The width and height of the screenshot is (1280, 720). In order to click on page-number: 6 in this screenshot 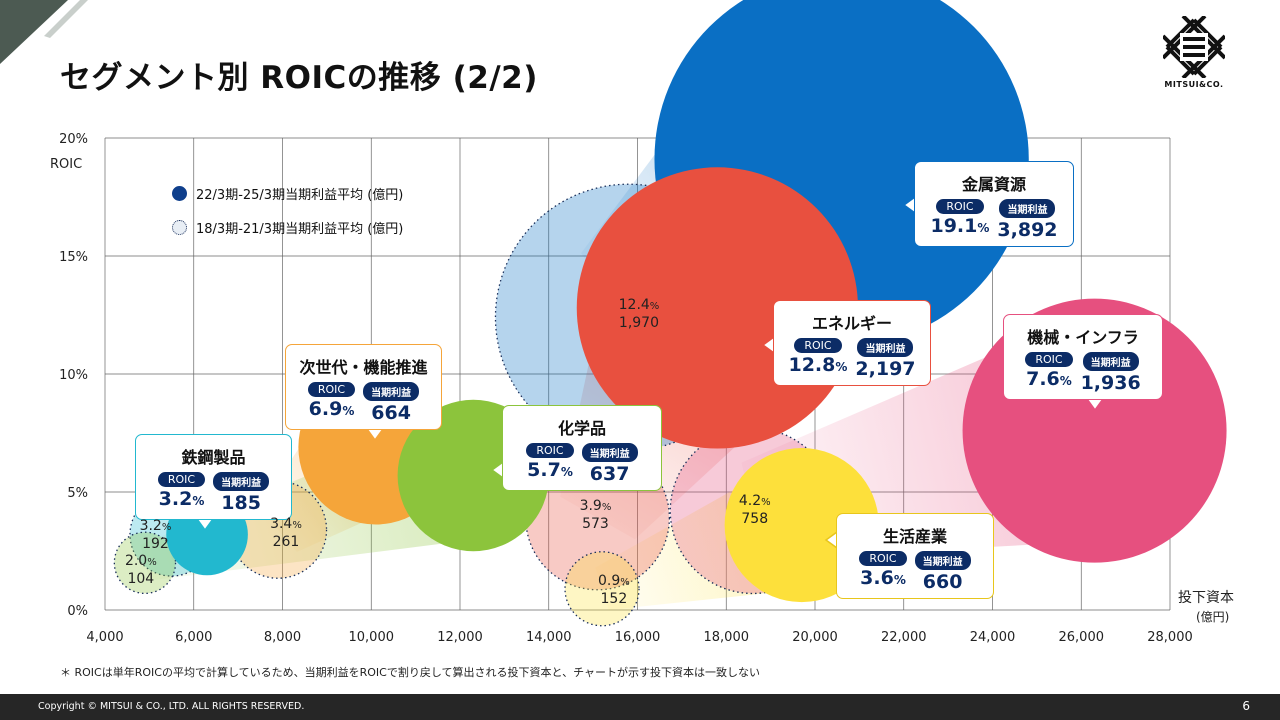, I will do `click(1246, 706)`.